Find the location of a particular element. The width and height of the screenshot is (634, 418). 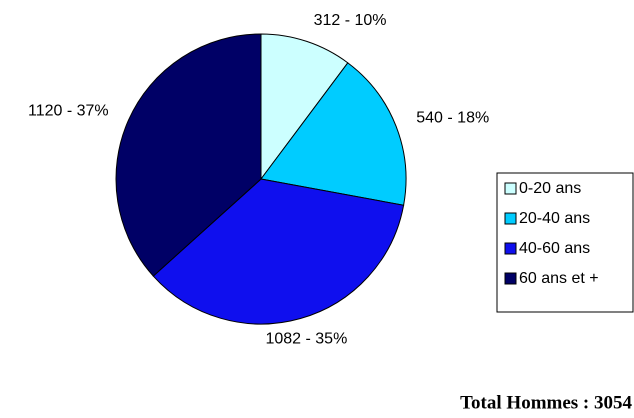

legend-label: 60 ans et + is located at coordinates (559, 278).